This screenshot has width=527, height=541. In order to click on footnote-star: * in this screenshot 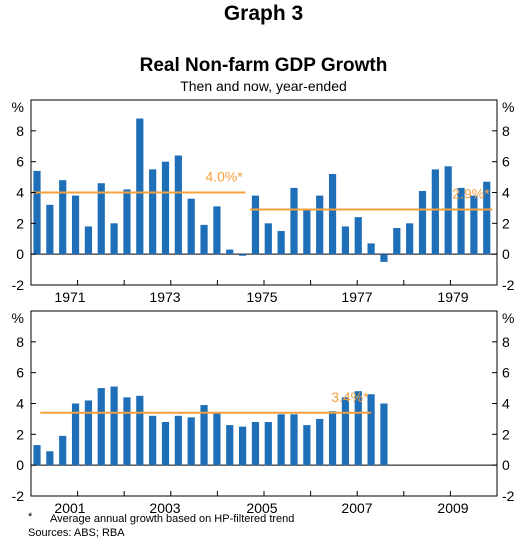, I will do `click(30, 517)`.